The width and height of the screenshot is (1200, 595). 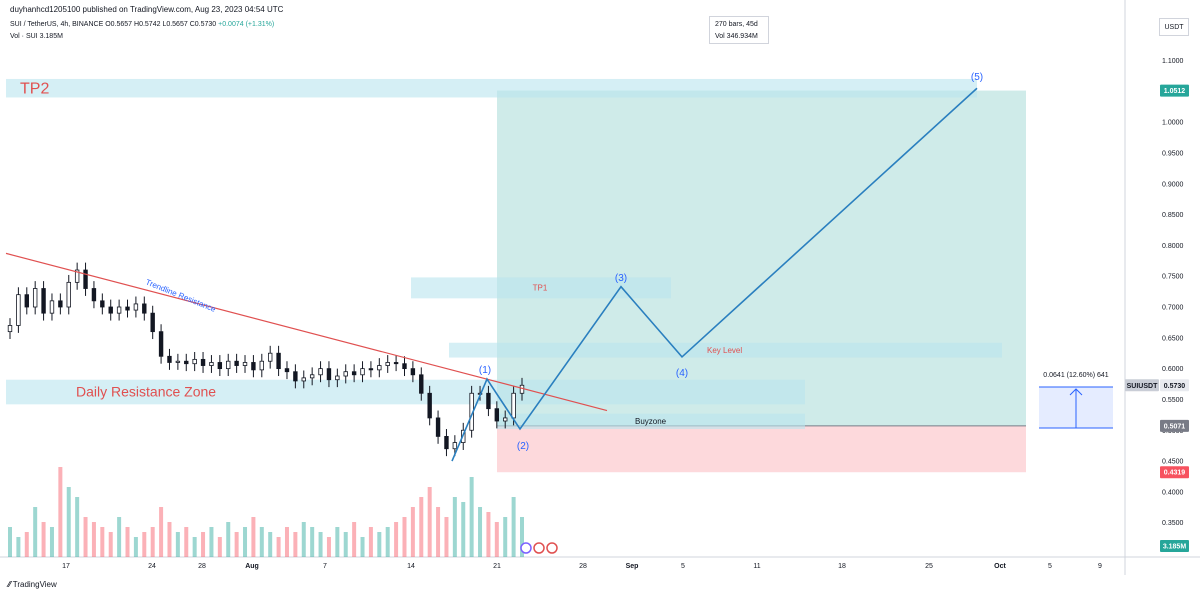 I want to click on price-marker-label: 0.4319, so click(x=1175, y=473).